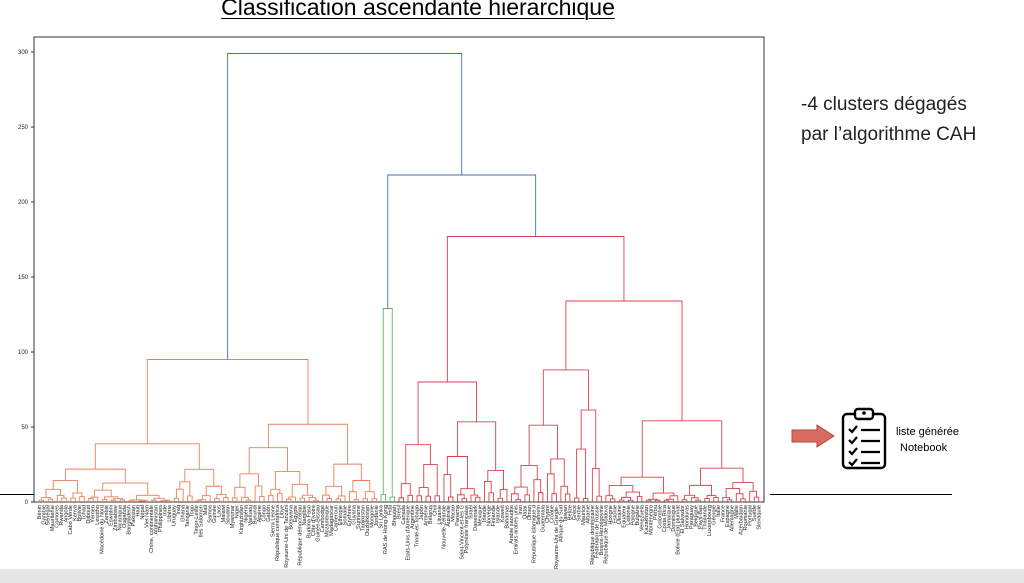 The image size is (1024, 583). What do you see at coordinates (193, 511) in the screenshot?
I see `leaf-label: Togo` at bounding box center [193, 511].